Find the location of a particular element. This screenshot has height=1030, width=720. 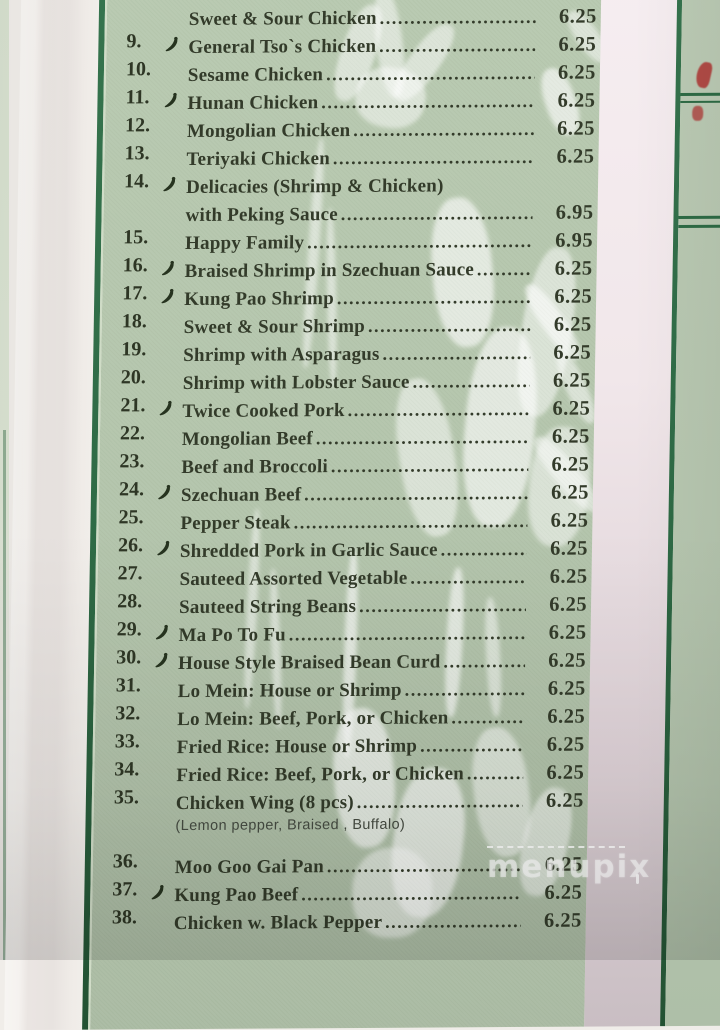

item-name: Shrimp with Lobster Sauce is located at coordinates (296, 383).